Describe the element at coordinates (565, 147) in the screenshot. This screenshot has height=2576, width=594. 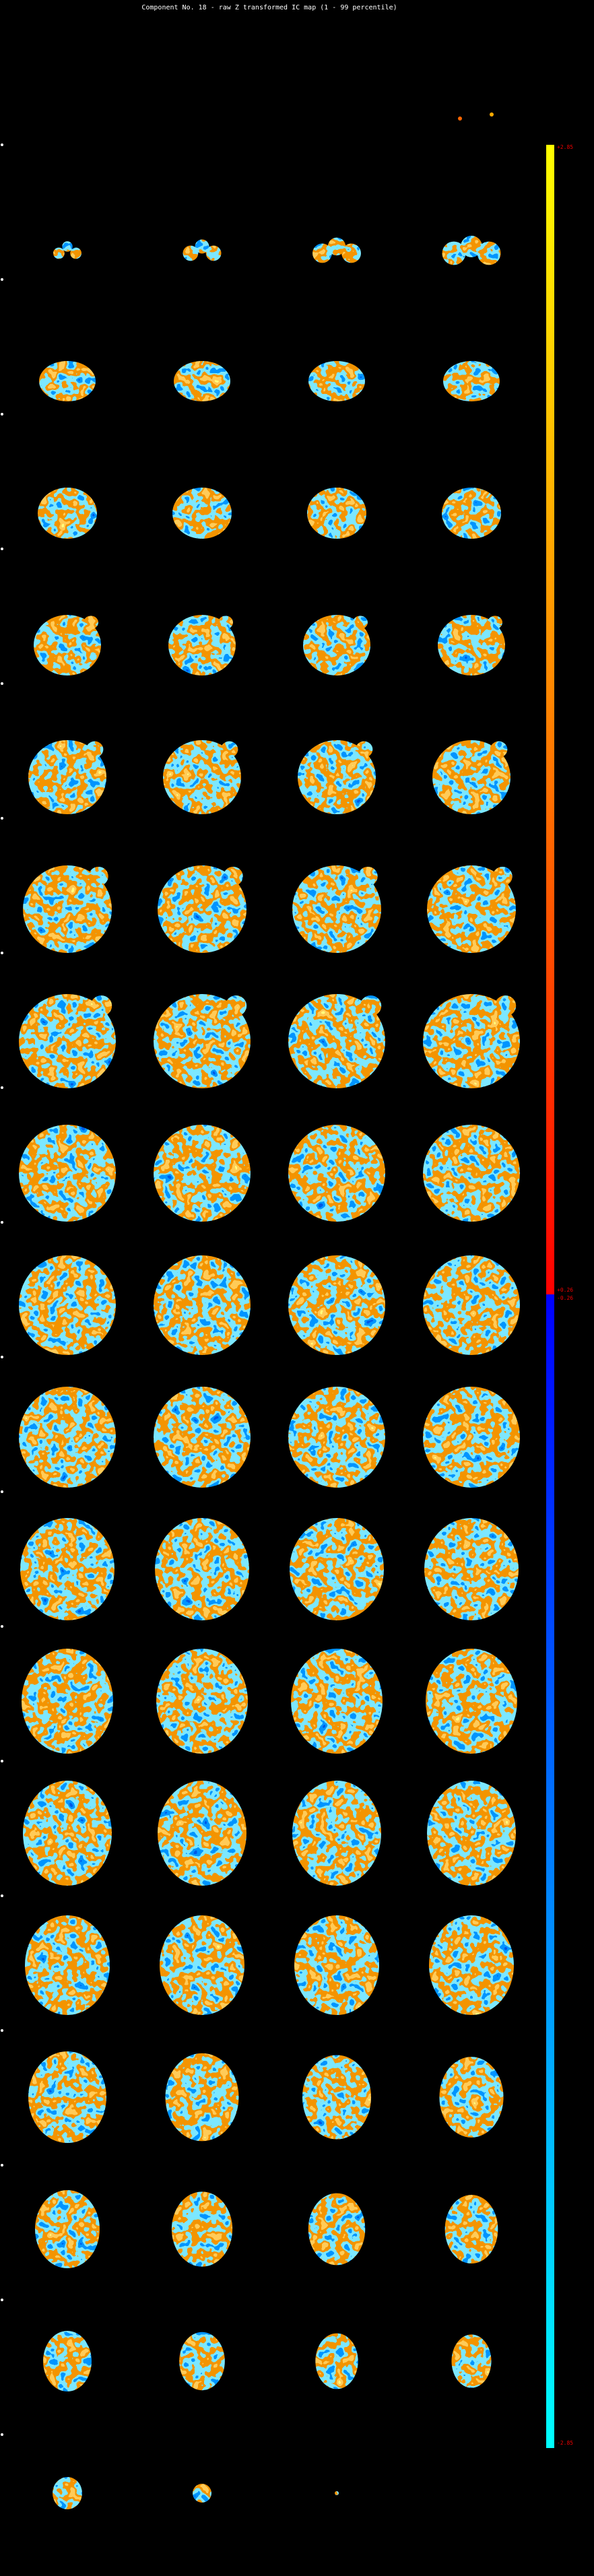
I see `colorbar-label: +2.85` at that location.